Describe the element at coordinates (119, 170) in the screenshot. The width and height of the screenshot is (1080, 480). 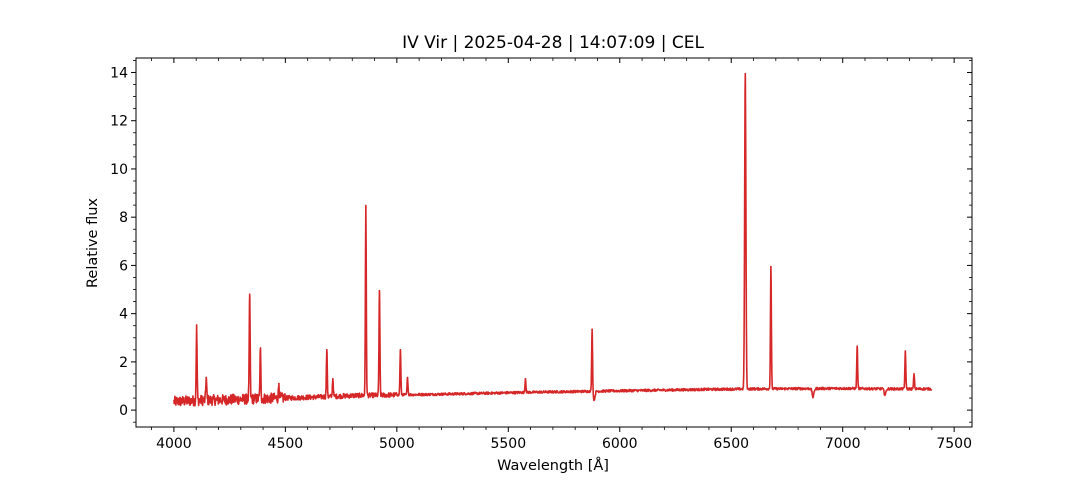
I see `y-tick-label: 10` at that location.